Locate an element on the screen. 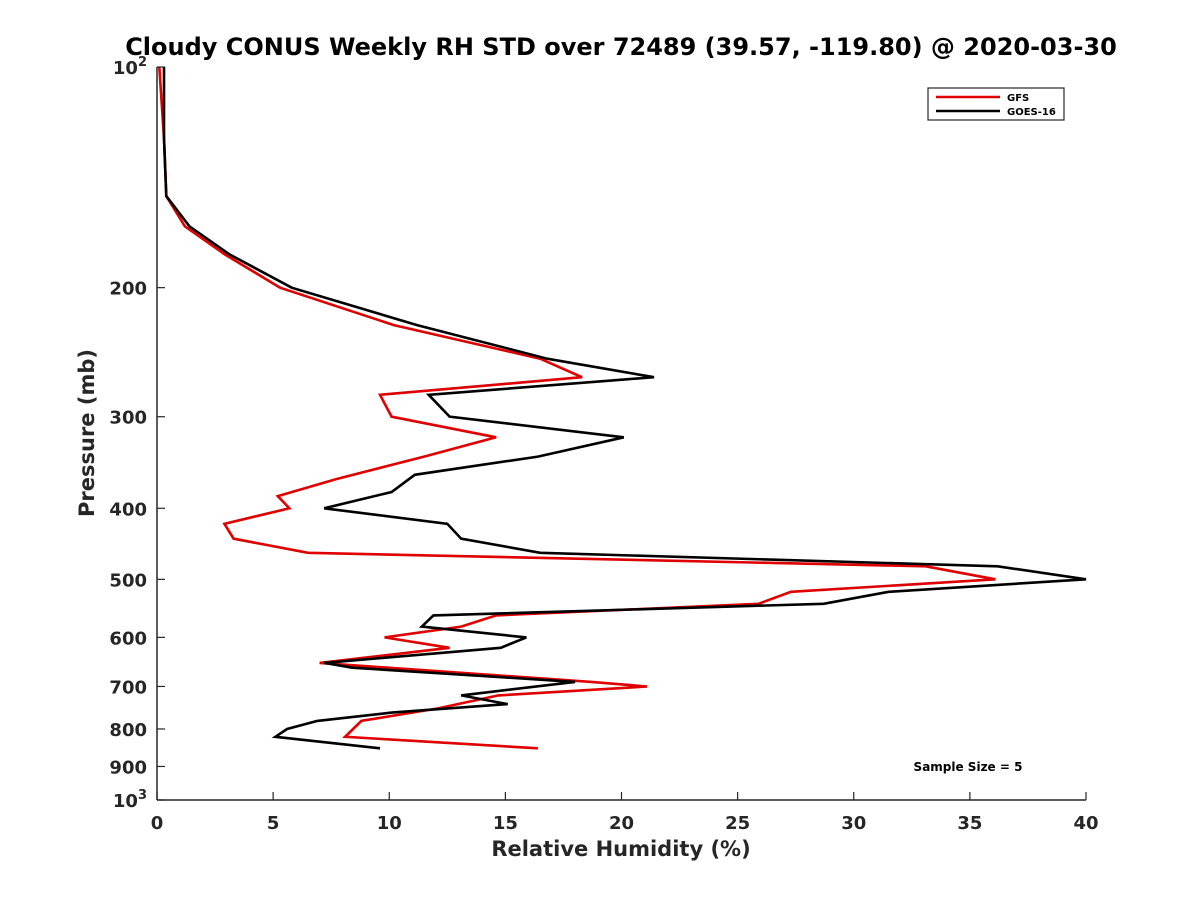 The width and height of the screenshot is (1200, 900). x-tick-label: 35 is located at coordinates (969, 823).